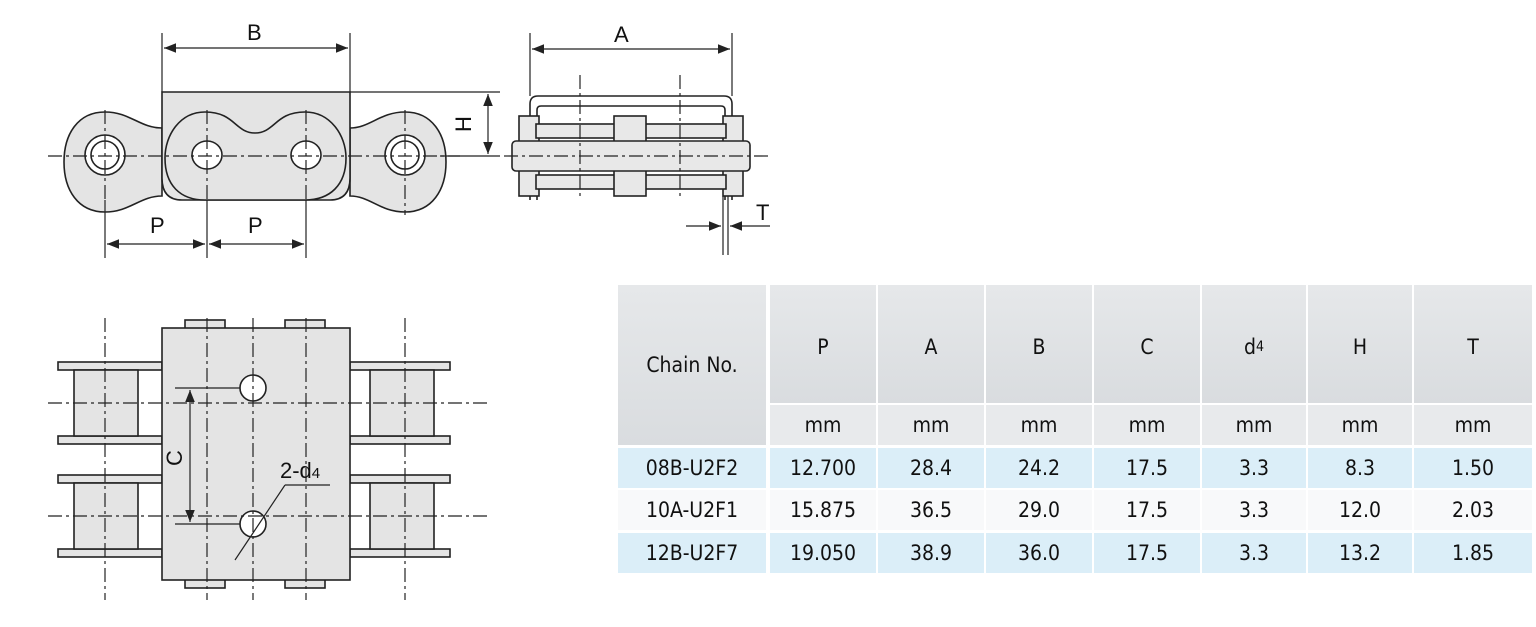 The image size is (1536, 627). Describe the element at coordinates (823, 347) in the screenshot. I see `column-name: P` at that location.